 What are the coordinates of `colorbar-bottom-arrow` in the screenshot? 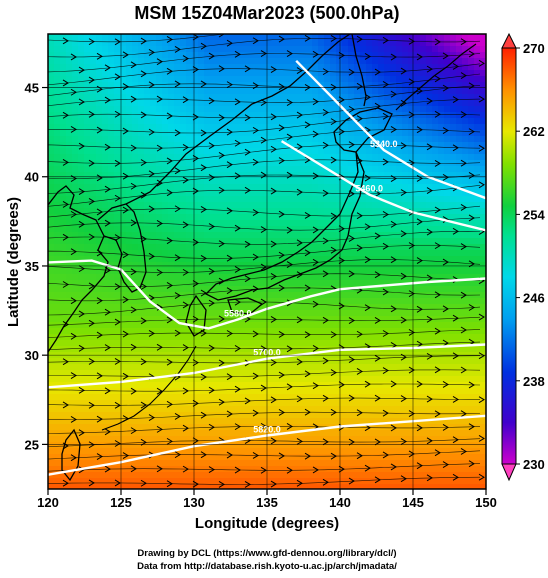 It's located at (509, 472).